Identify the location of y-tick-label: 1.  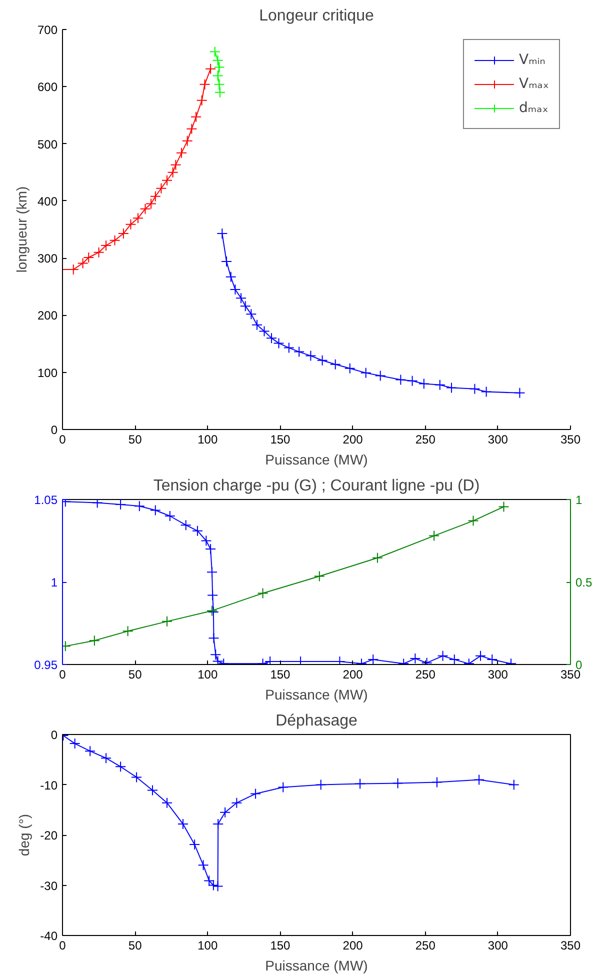
(54, 583).